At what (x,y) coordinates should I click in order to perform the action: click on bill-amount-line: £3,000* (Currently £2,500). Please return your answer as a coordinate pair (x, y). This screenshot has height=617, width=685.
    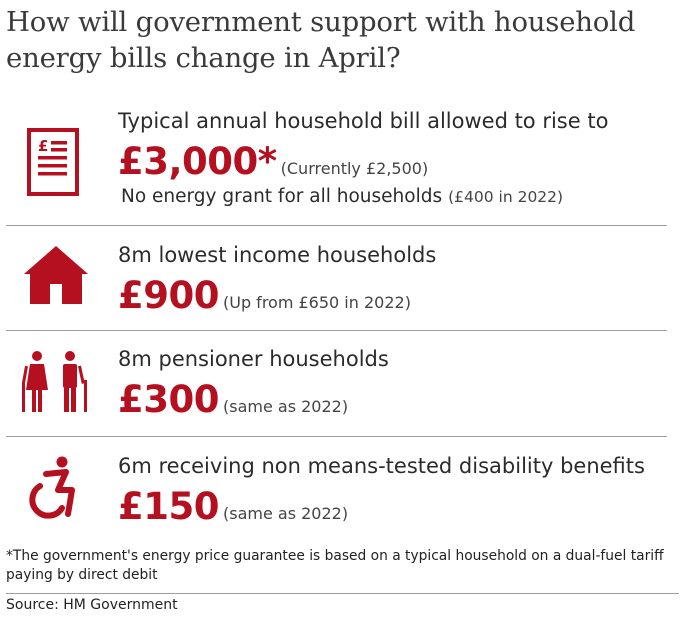
    Looking at the image, I should click on (273, 161).